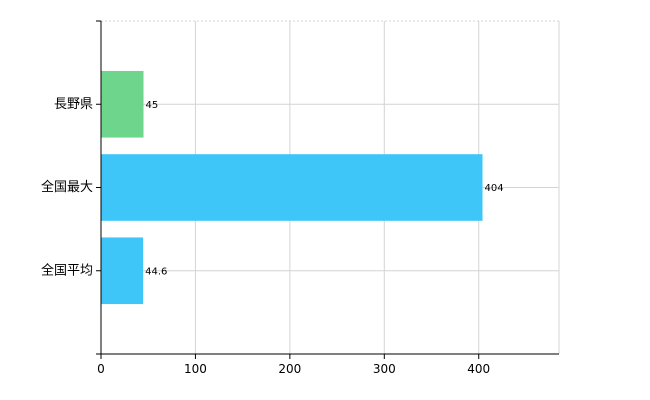 The width and height of the screenshot is (650, 400). I want to click on data-label-2: 44.6, so click(156, 271).